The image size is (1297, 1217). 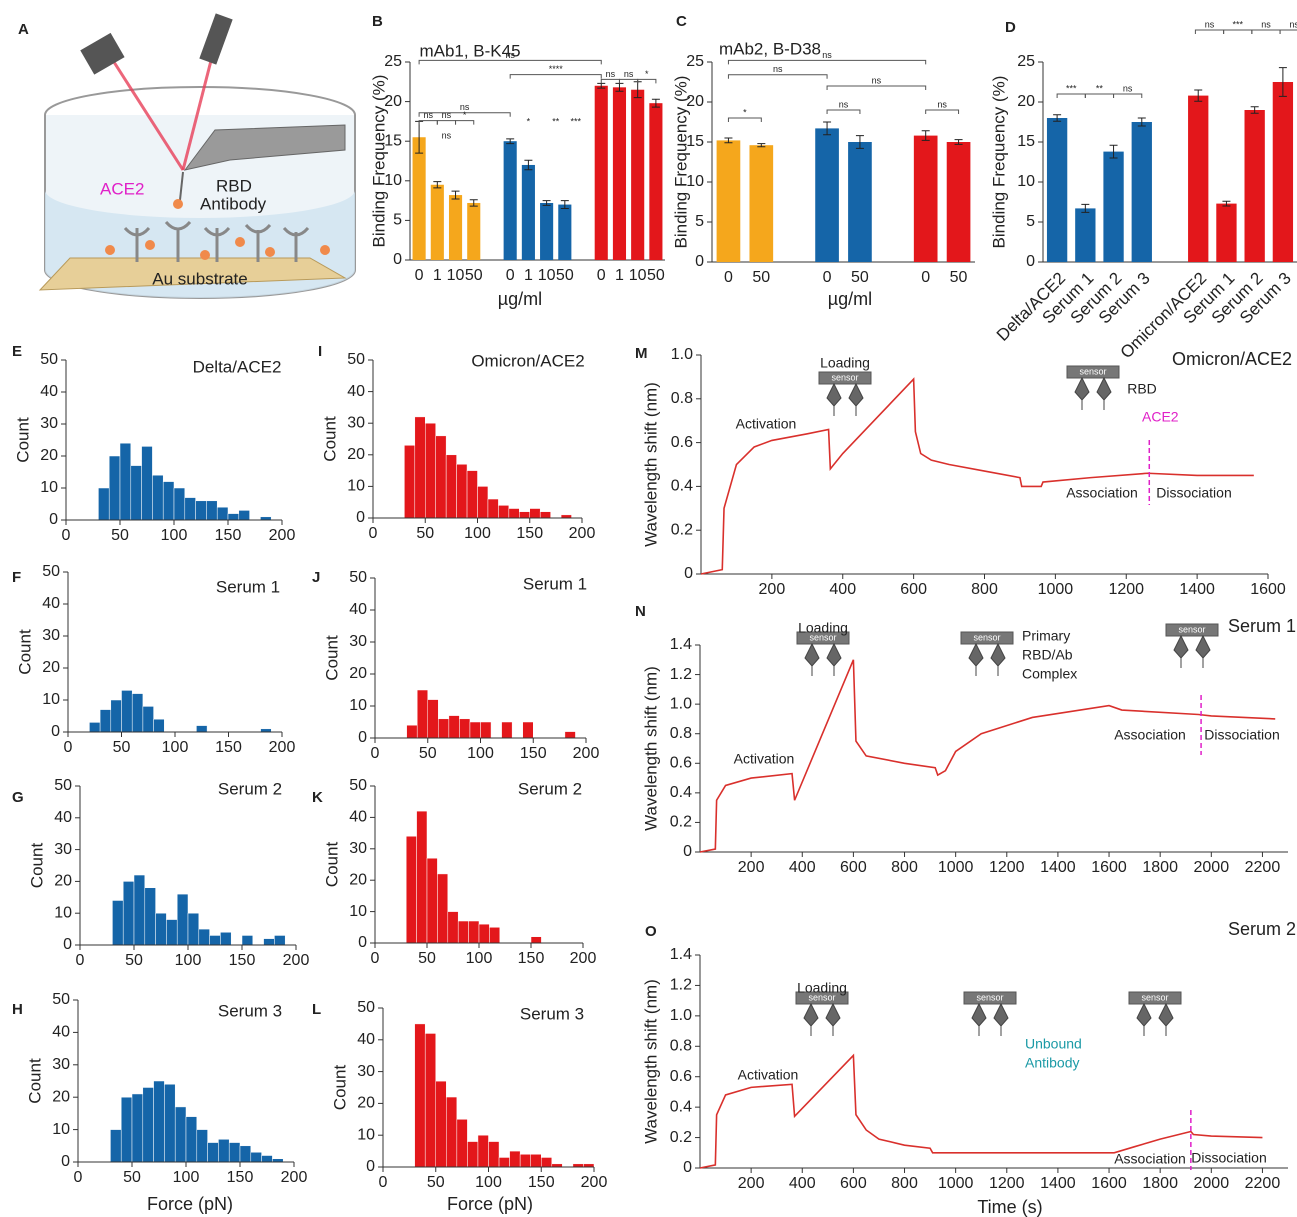 I want to click on x-axis-label: Force (pN), so click(x=190, y=1204).